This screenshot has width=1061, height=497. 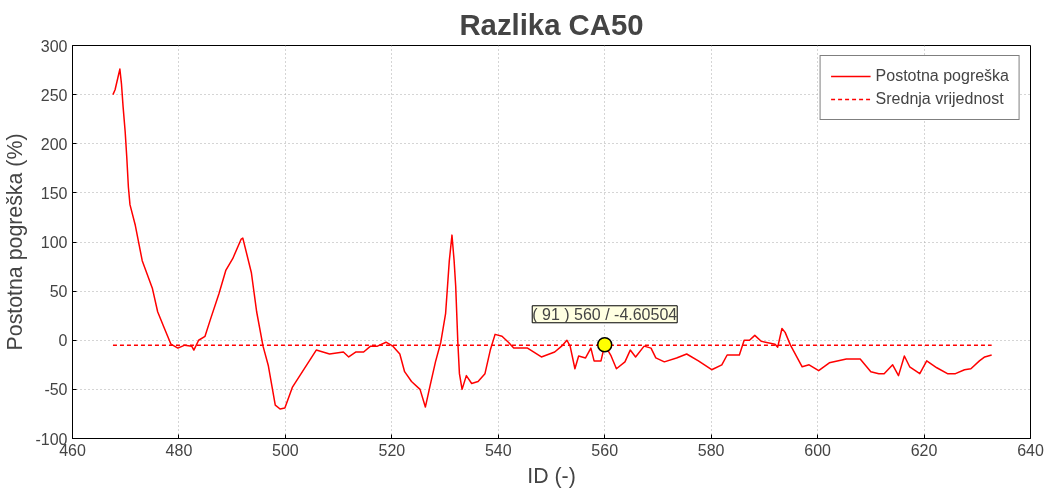 What do you see at coordinates (54, 95) in the screenshot?
I see `y-tick-label: 250` at bounding box center [54, 95].